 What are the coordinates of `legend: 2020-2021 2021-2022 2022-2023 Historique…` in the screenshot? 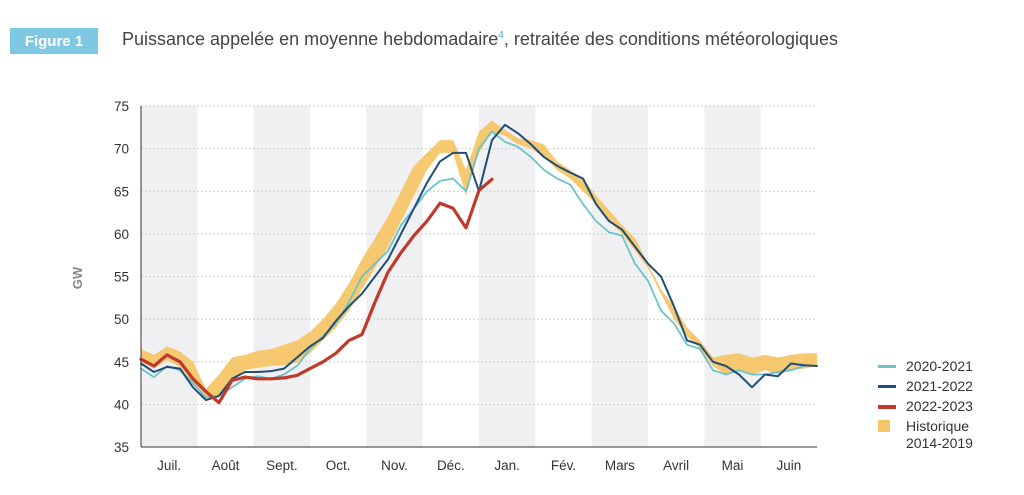 It's located at (925, 406).